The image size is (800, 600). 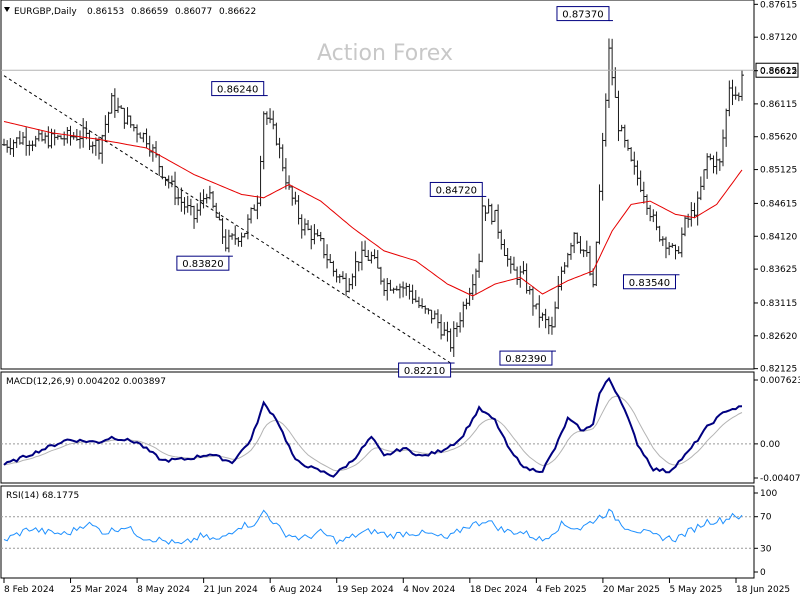 I want to click on macd-header: MACD(12,26,9) 0.004202 0.003897, so click(x=86, y=382).